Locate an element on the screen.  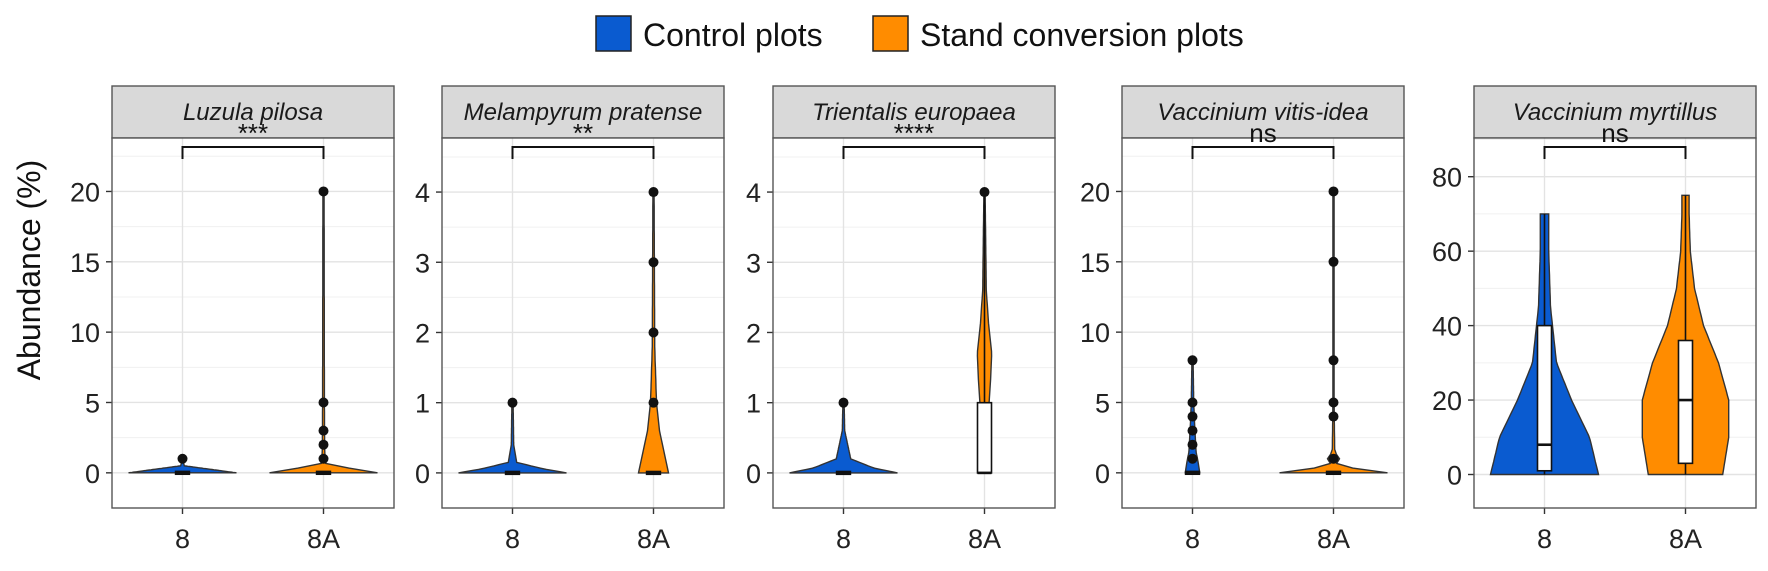
facet-title: Luzula pilosa is located at coordinates (253, 112).